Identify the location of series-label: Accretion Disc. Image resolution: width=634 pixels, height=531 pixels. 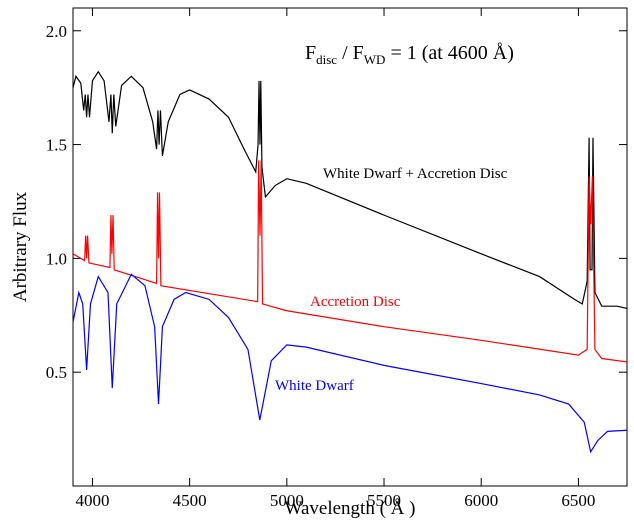
(355, 302).